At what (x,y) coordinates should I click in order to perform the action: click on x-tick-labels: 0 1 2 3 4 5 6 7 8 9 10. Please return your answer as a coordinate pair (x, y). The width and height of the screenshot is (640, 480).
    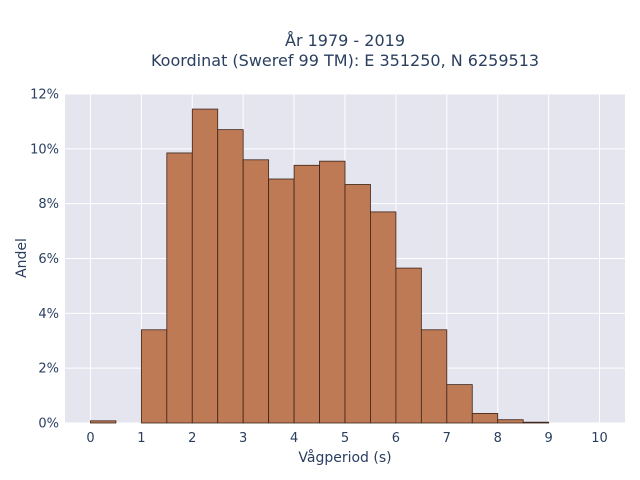
    Looking at the image, I should click on (347, 438).